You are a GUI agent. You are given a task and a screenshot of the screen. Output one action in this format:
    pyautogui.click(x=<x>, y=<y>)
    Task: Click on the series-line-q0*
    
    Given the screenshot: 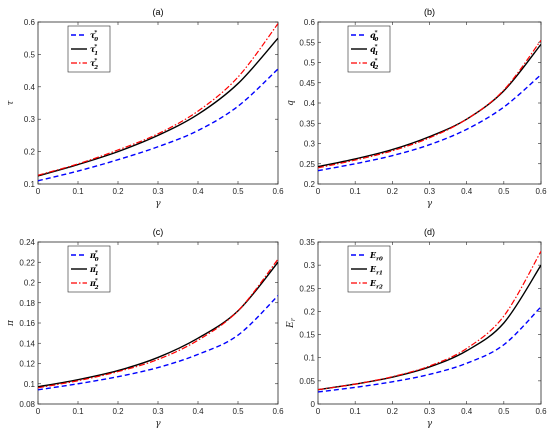 What is the action you would take?
    pyautogui.click(x=429, y=123)
    